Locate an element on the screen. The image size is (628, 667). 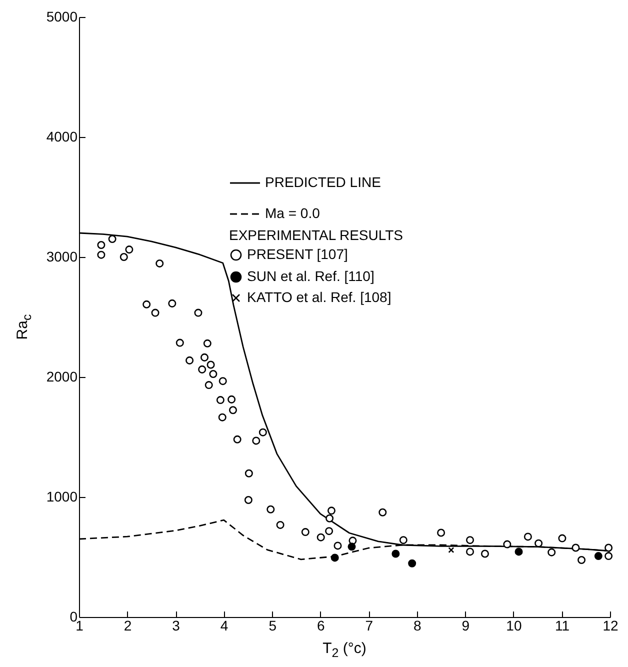
y-tick-label: 0 is located at coordinates (74, 616).